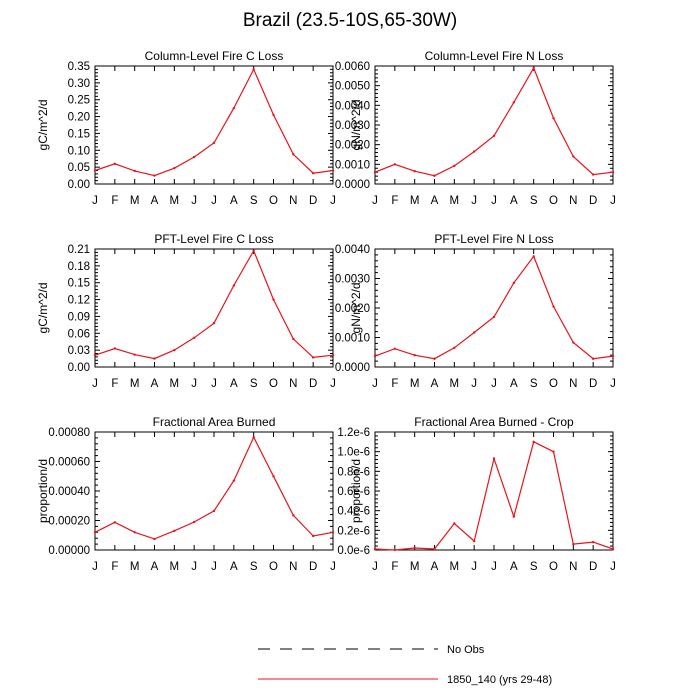  Describe the element at coordinates (214, 422) in the screenshot. I see `panel-title: Fractional Area Burned` at that location.